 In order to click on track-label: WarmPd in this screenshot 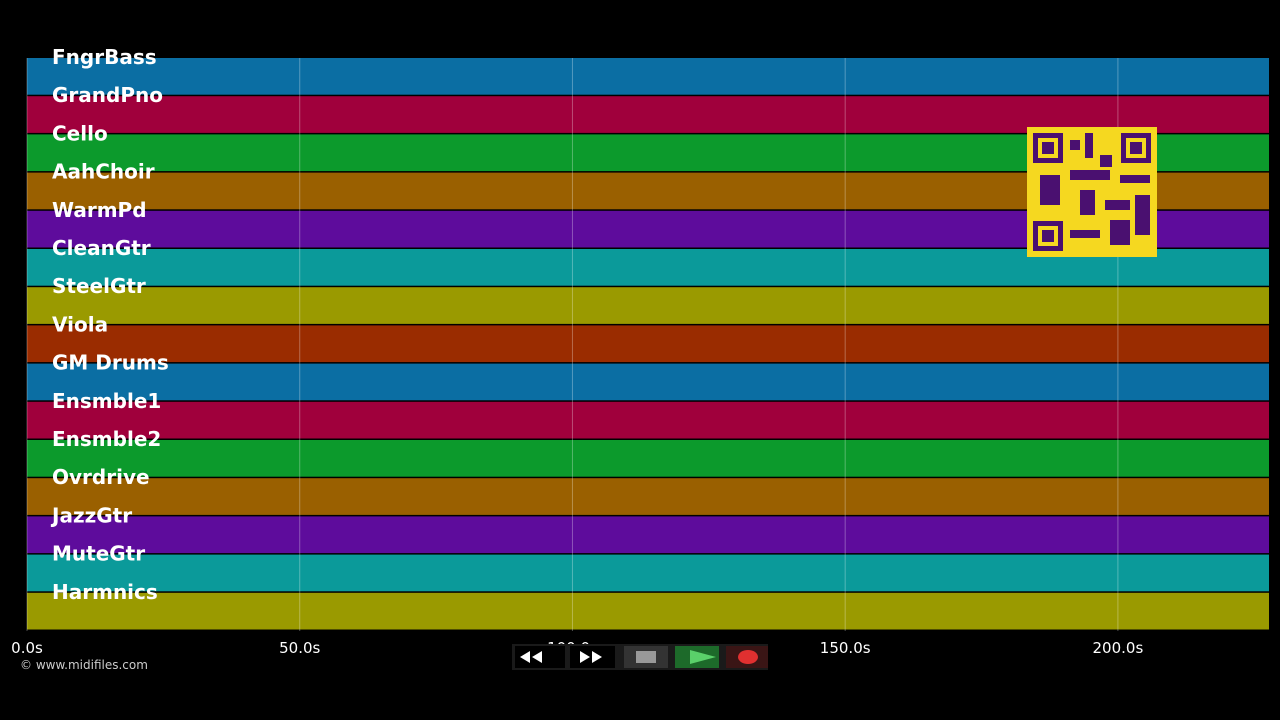, I will do `click(99, 210)`.